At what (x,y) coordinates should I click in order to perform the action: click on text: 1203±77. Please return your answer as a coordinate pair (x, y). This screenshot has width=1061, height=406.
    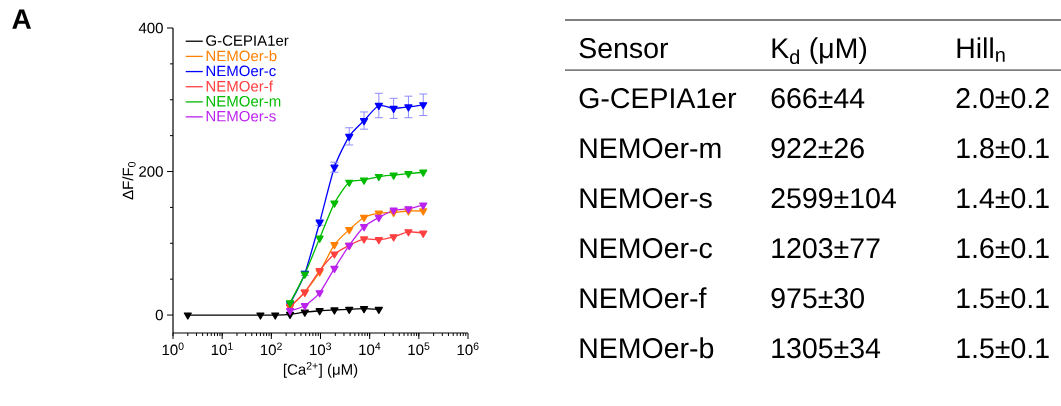
    Looking at the image, I should click on (826, 248).